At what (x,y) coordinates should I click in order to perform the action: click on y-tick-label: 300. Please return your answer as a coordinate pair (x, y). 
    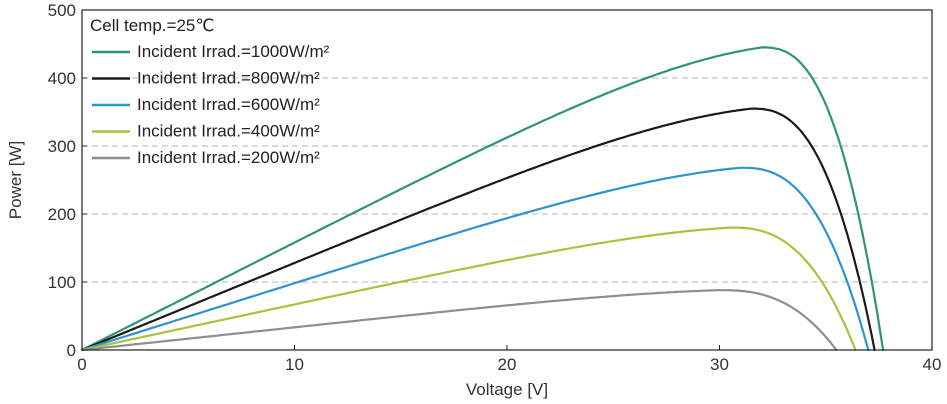
    Looking at the image, I should click on (62, 146).